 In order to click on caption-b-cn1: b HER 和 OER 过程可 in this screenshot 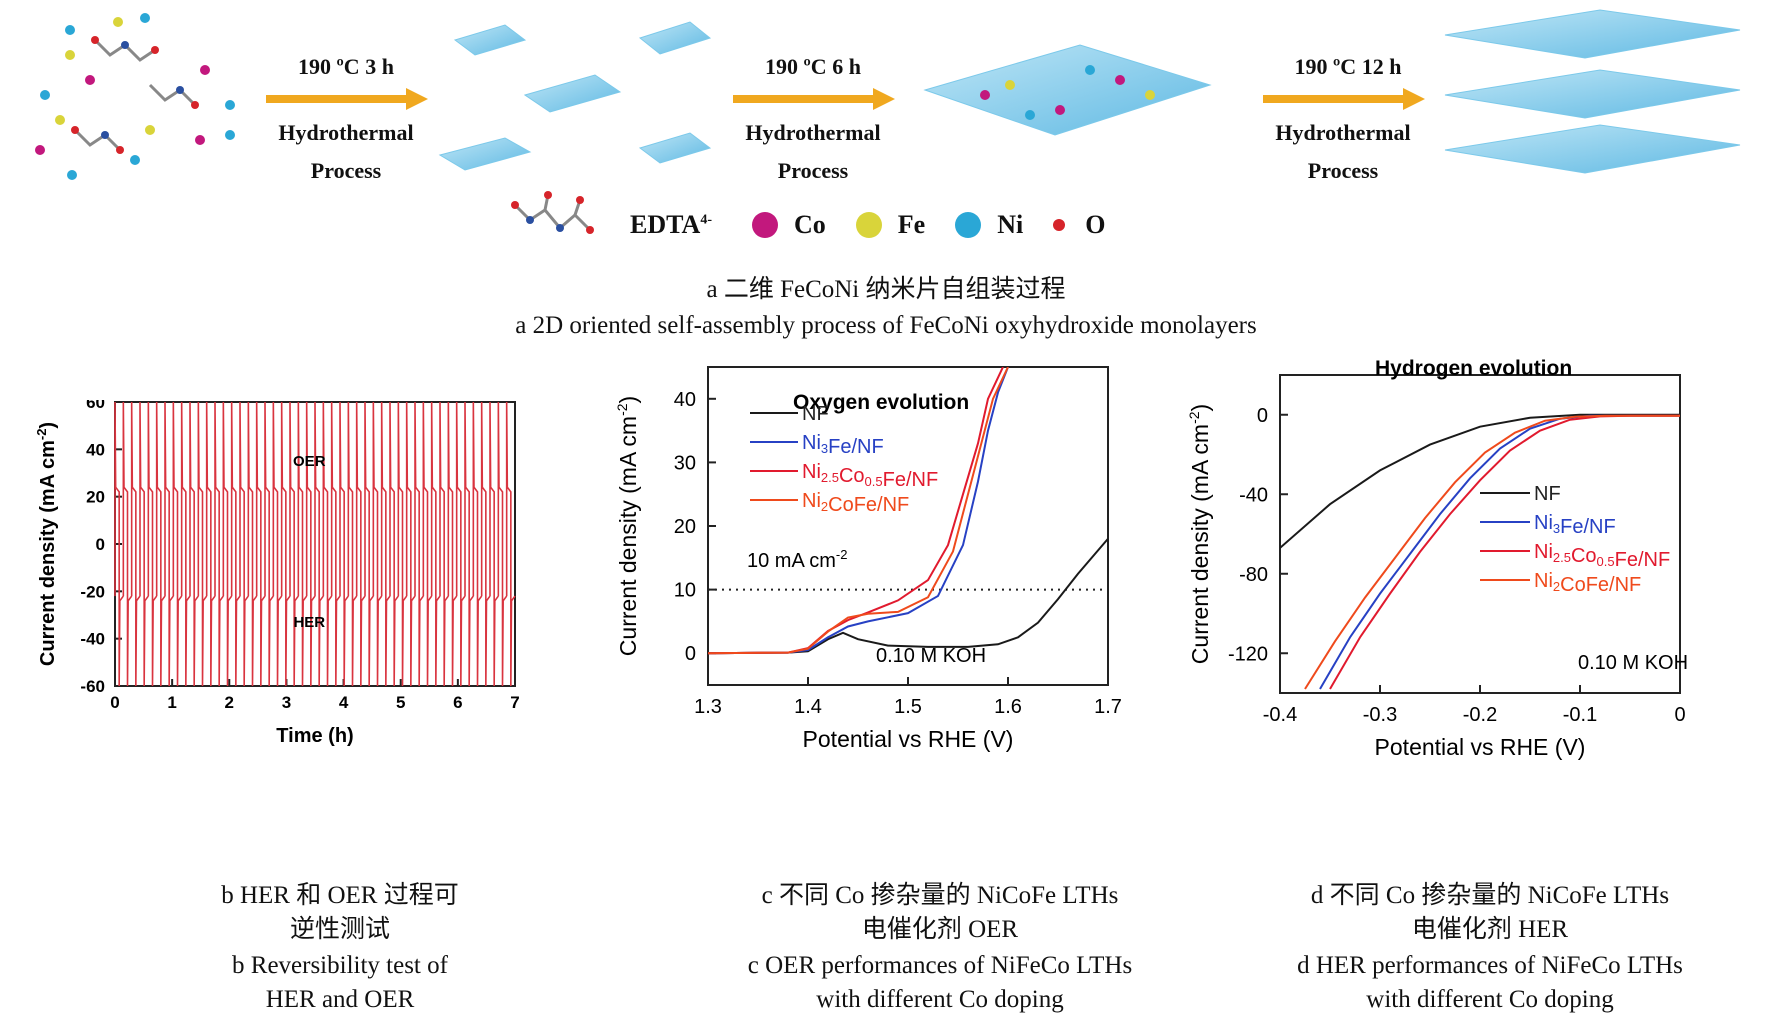, I will do `click(340, 895)`.